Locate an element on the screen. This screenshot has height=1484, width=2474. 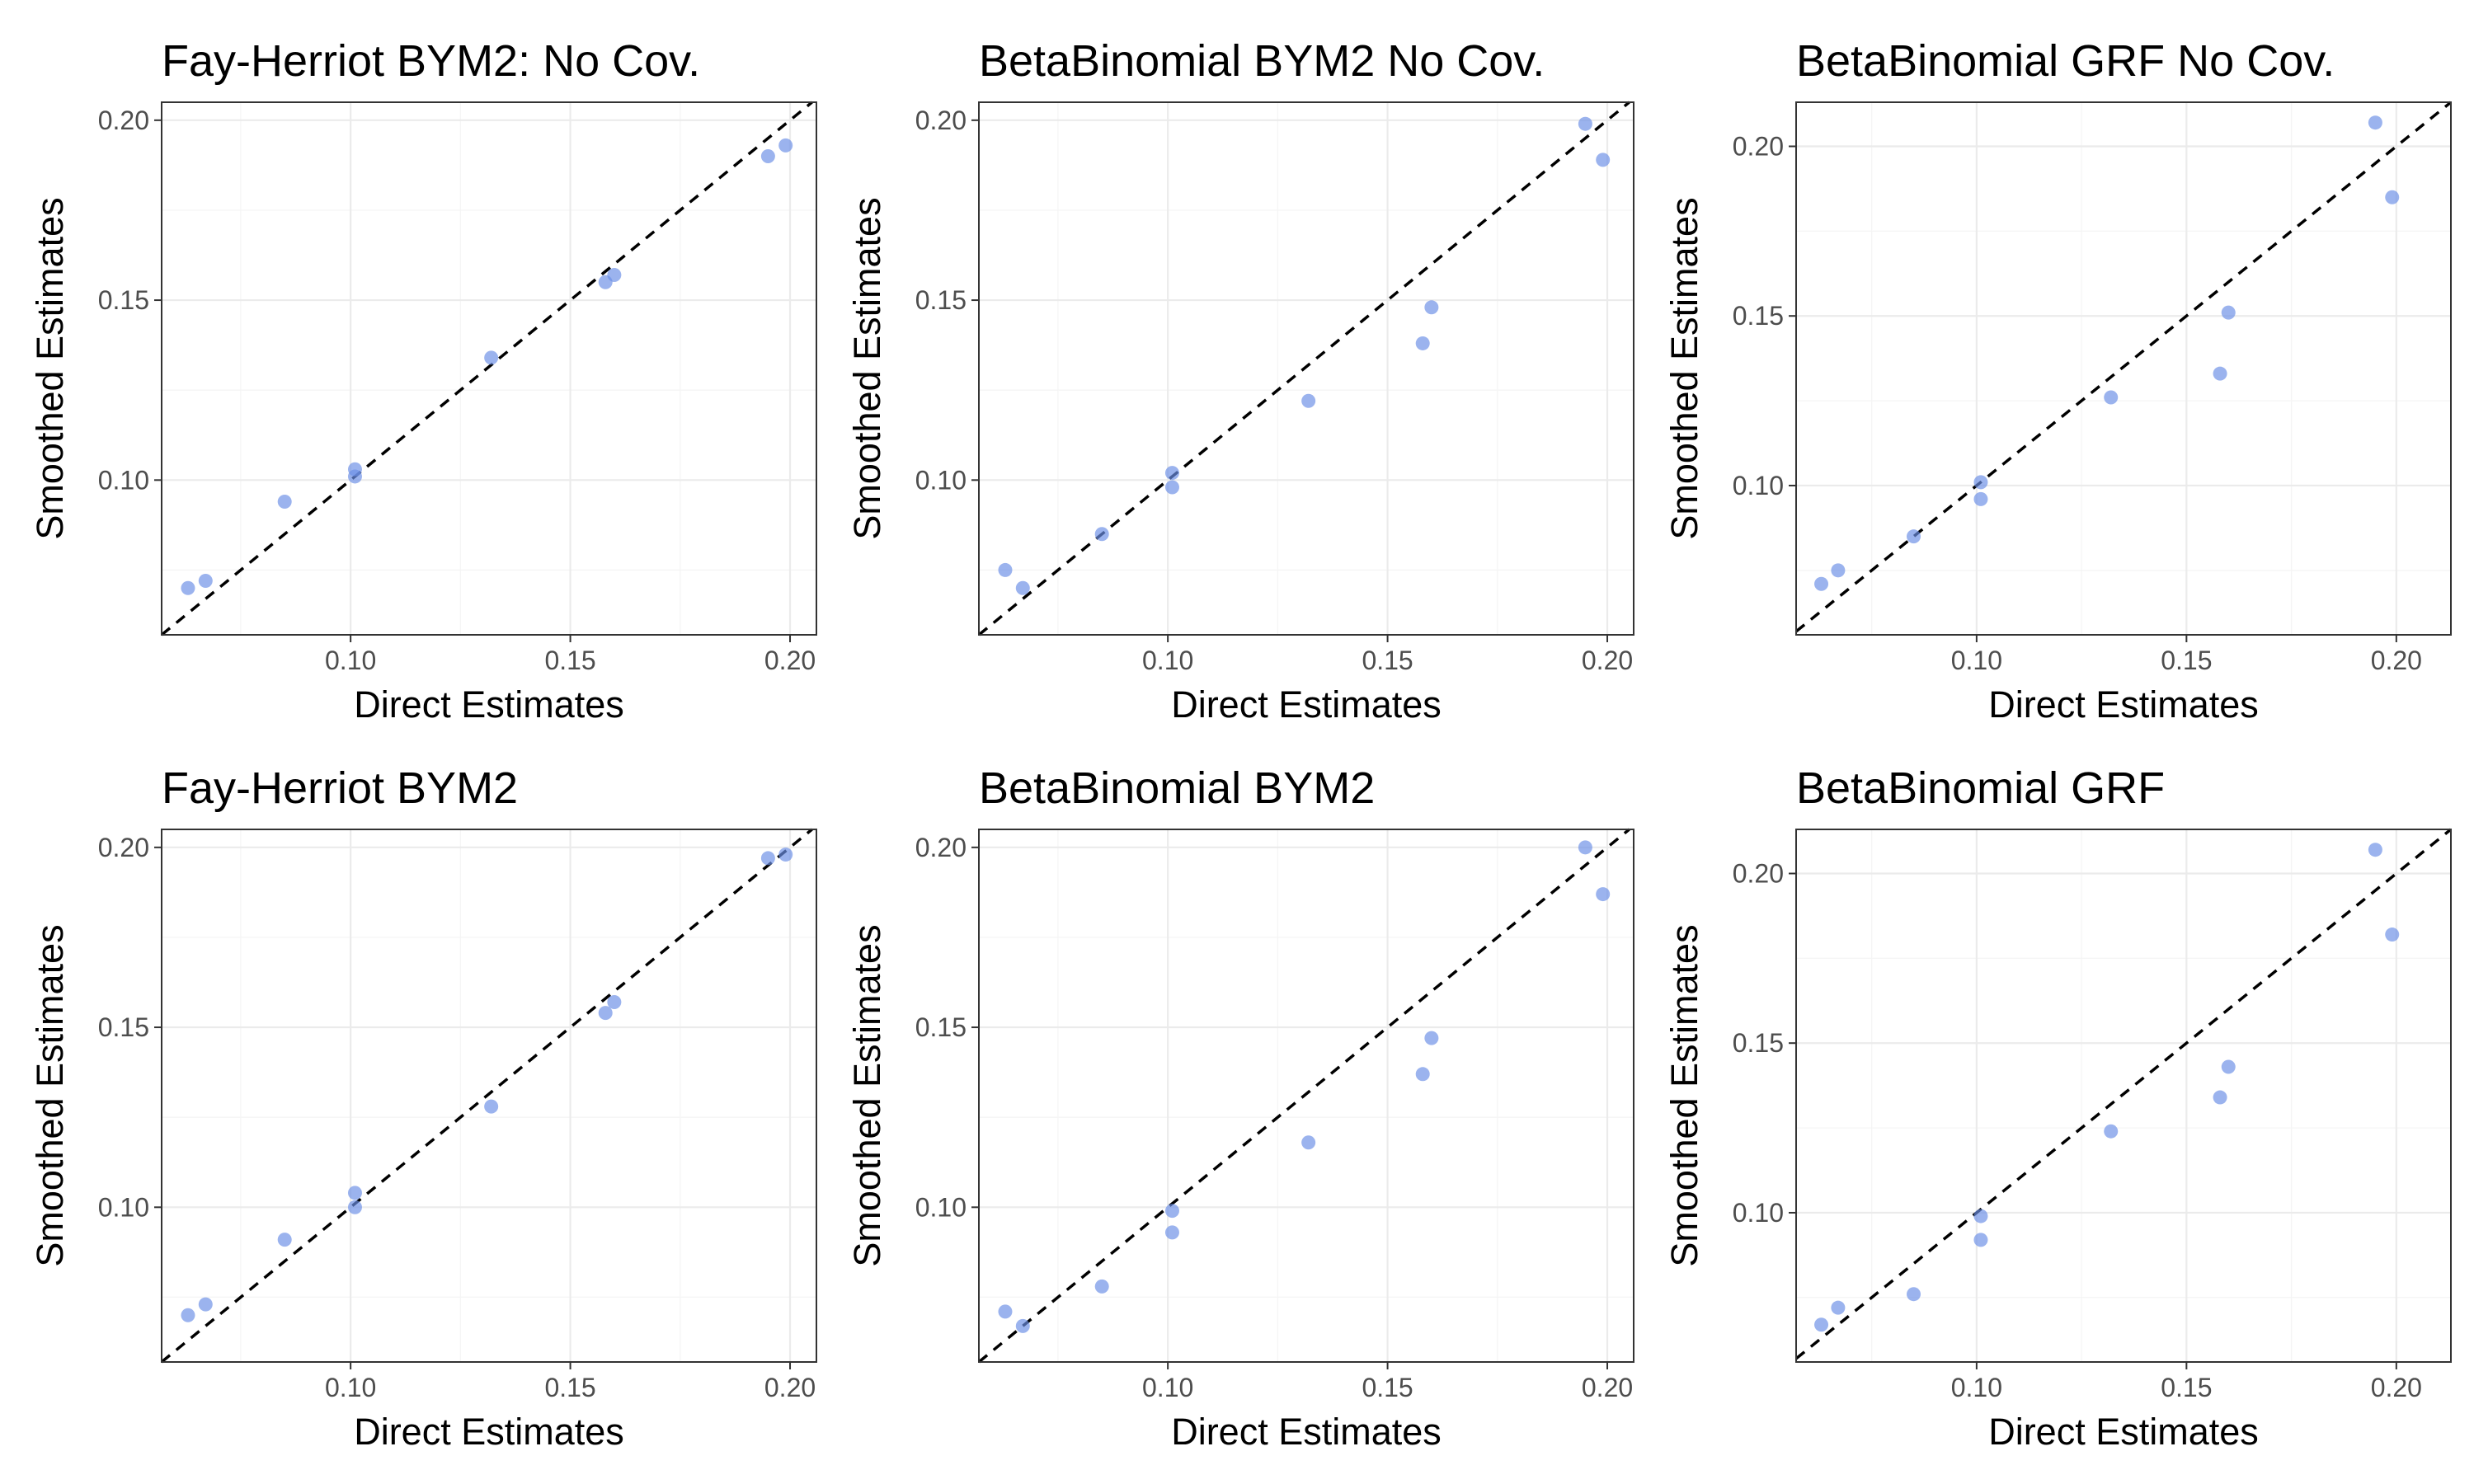
panel-title: Fay-Herriot BYM2: No Cov. is located at coordinates (431, 61).